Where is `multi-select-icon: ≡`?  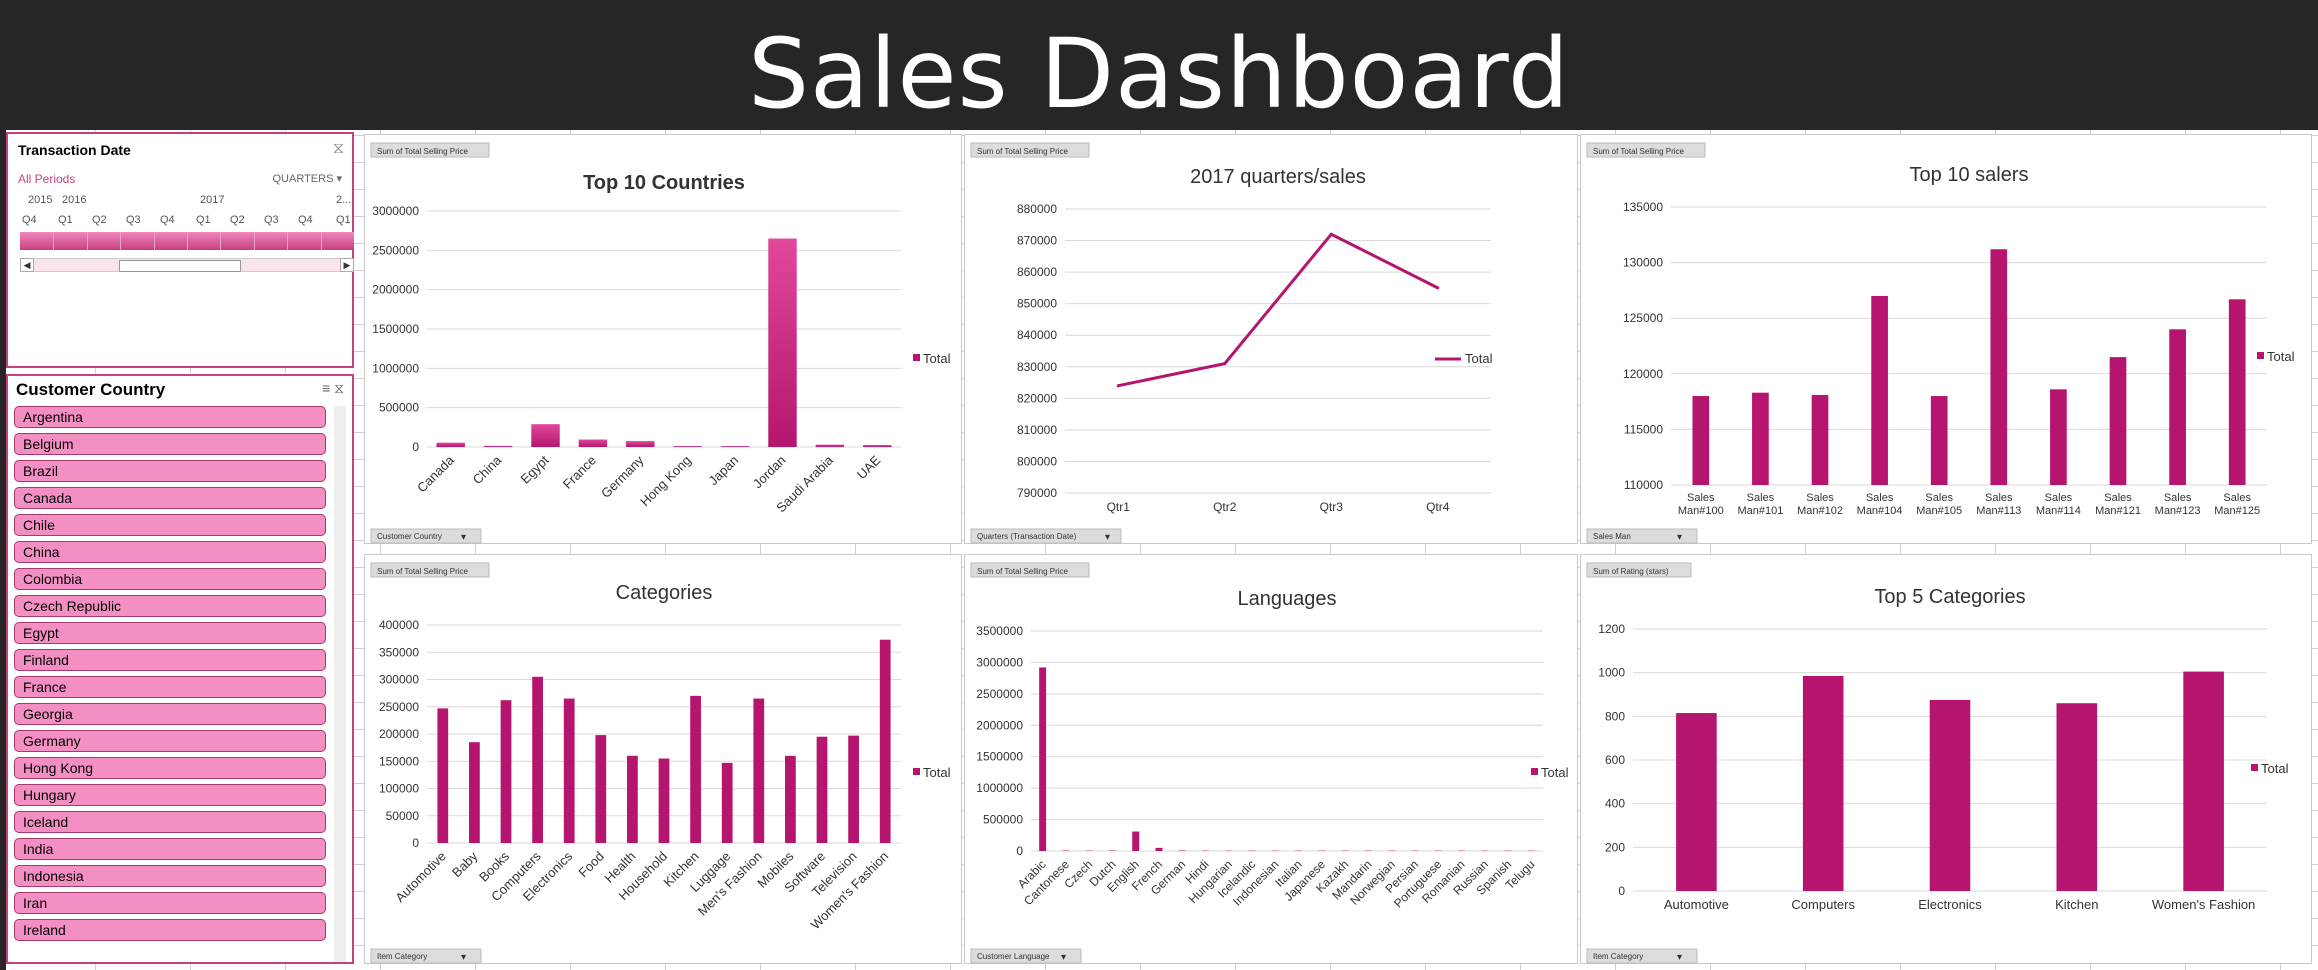 multi-select-icon: ≡ is located at coordinates (326, 388).